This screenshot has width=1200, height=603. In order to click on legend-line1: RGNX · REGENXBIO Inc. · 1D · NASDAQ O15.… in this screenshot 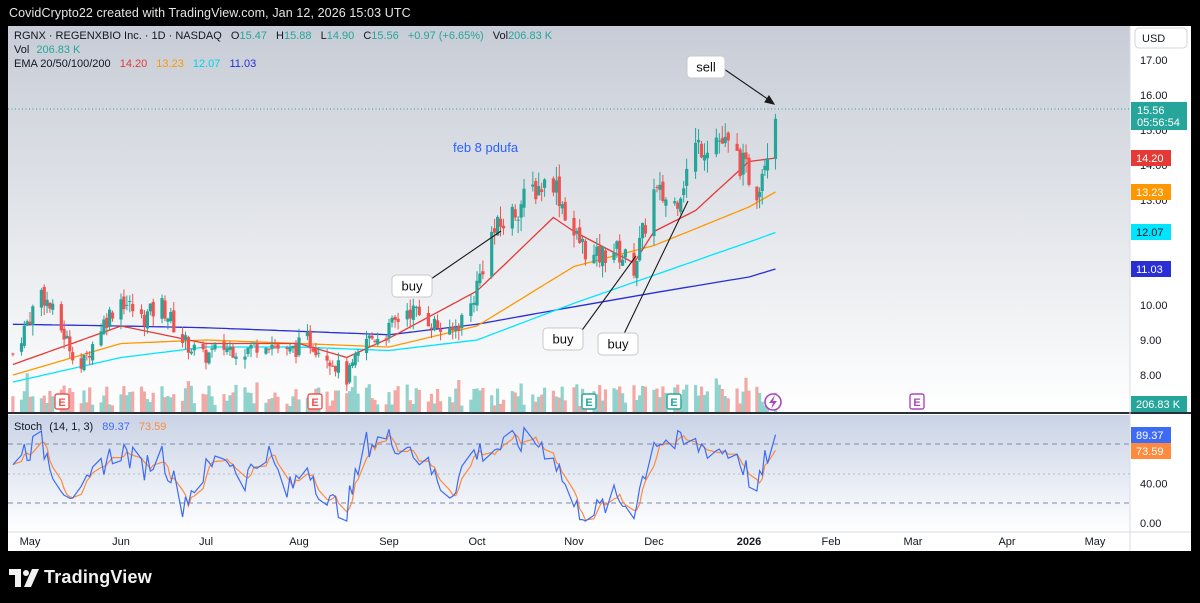, I will do `click(283, 36)`.